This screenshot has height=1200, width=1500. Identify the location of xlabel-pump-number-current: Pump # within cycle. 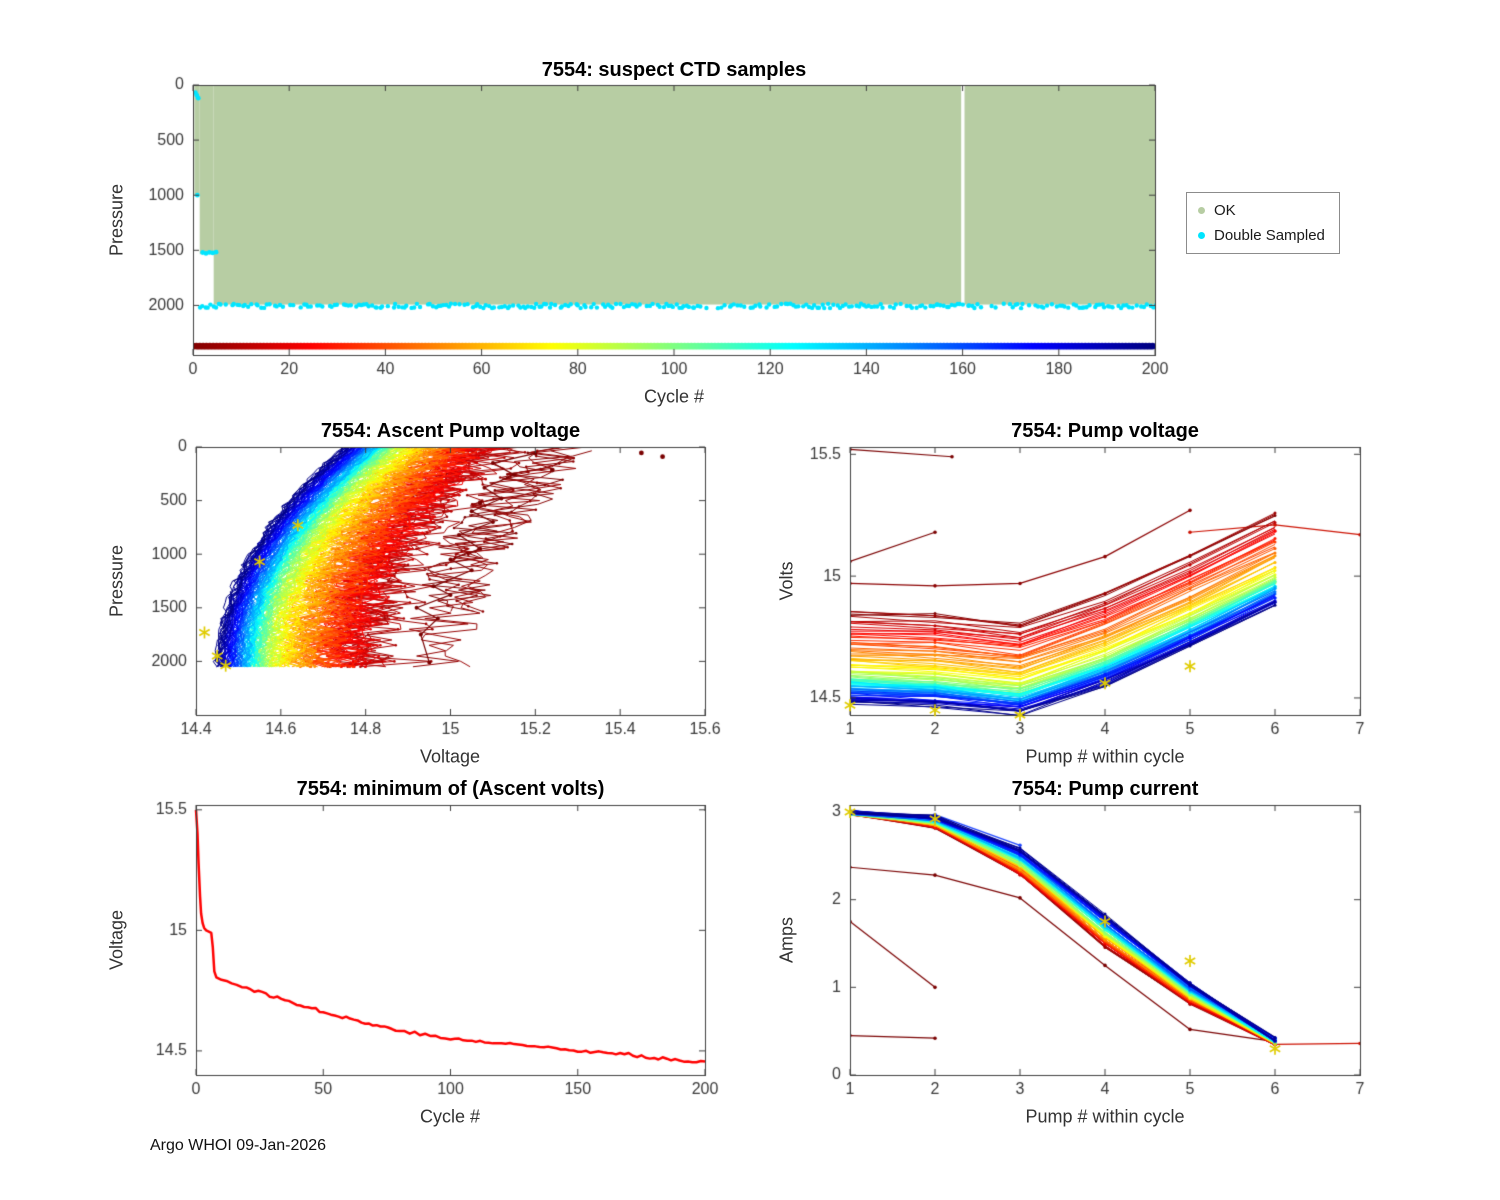
(1105, 1116).